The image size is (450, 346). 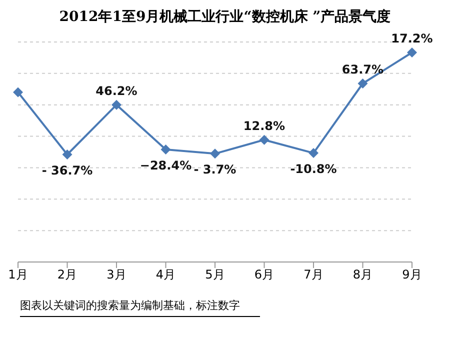 I want to click on annotation: 17.2%, so click(x=412, y=38).